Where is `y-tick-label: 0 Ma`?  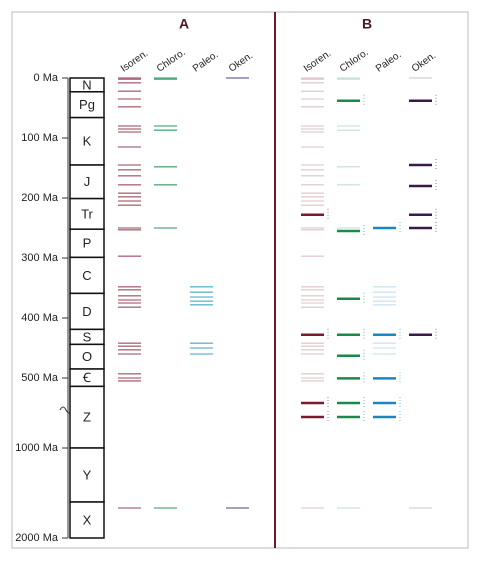 y-tick-label: 0 Ma is located at coordinates (46, 78).